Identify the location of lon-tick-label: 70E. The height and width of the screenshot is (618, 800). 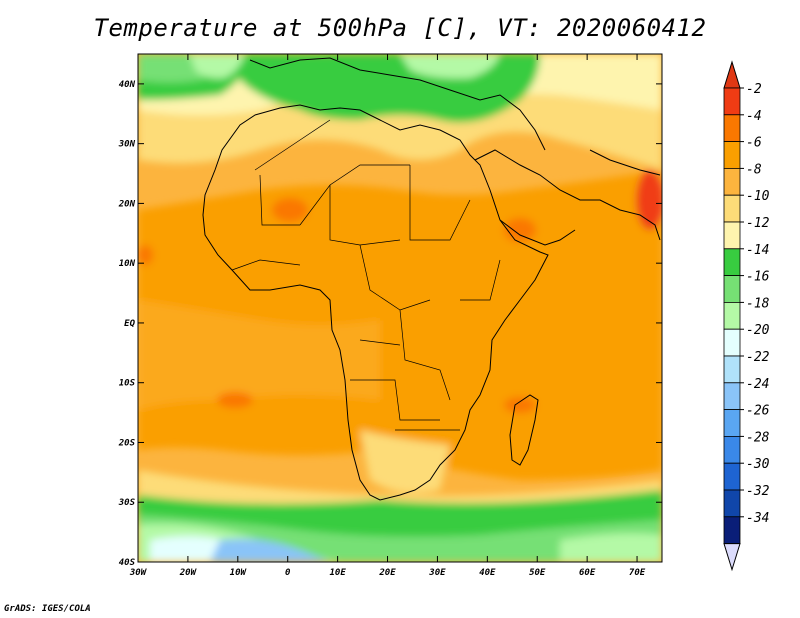
(637, 573).